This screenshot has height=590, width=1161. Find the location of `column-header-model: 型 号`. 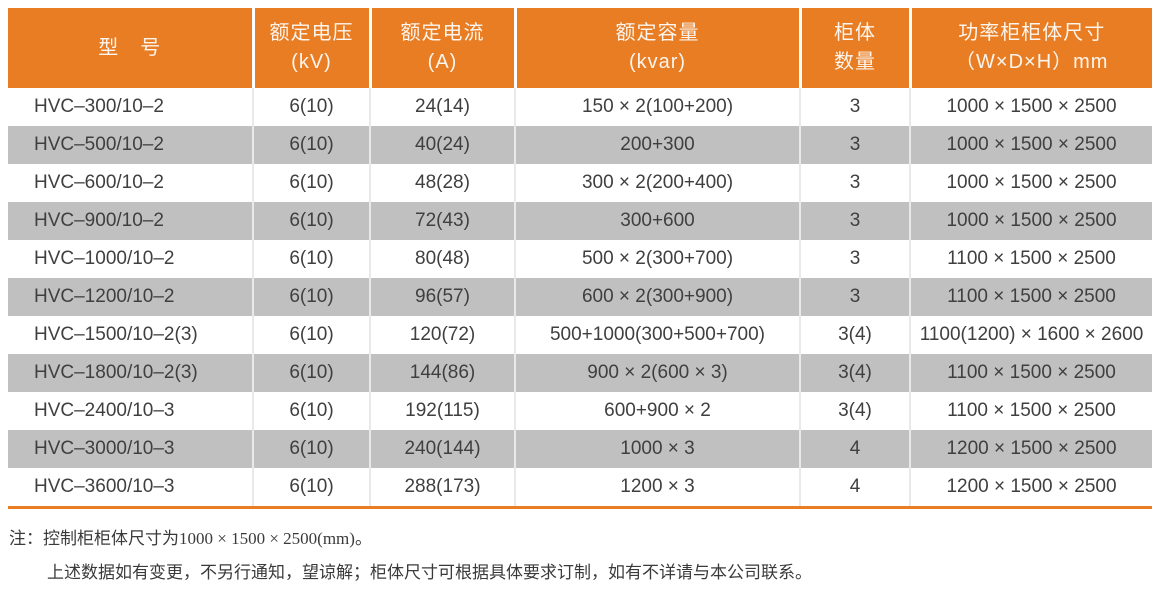

column-header-model: 型 号 is located at coordinates (130, 48).